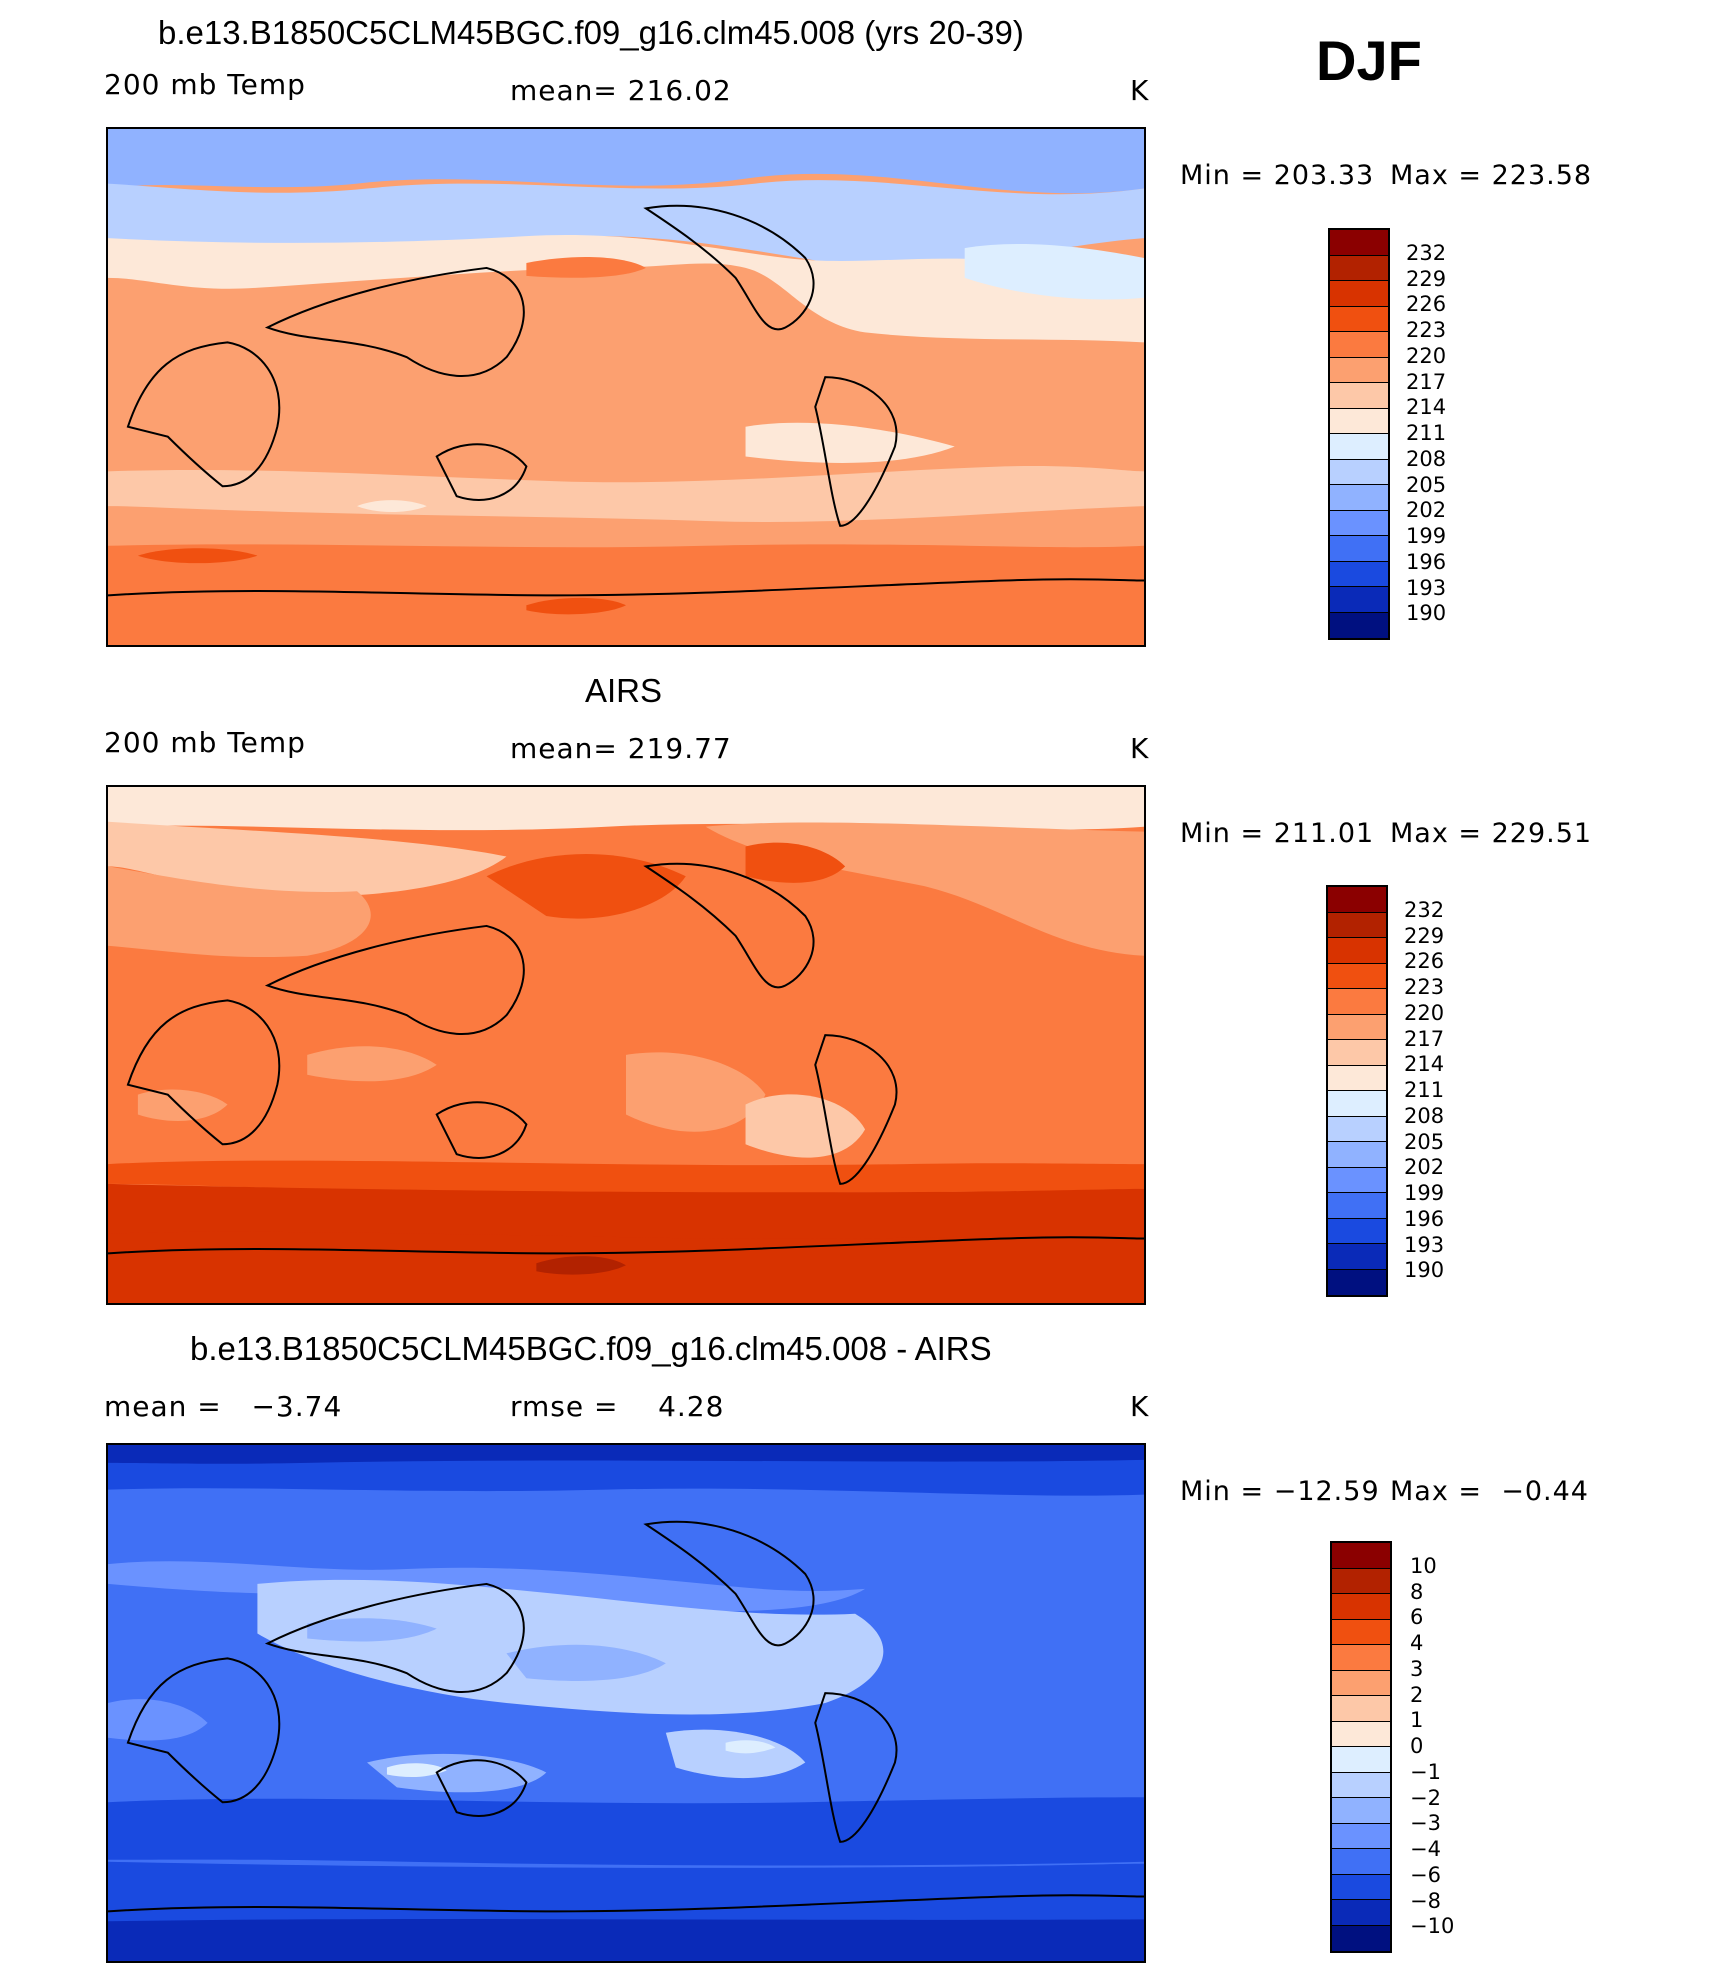  I want to click on panel-3-mean-label: mean = −3.74, so click(223, 1406).